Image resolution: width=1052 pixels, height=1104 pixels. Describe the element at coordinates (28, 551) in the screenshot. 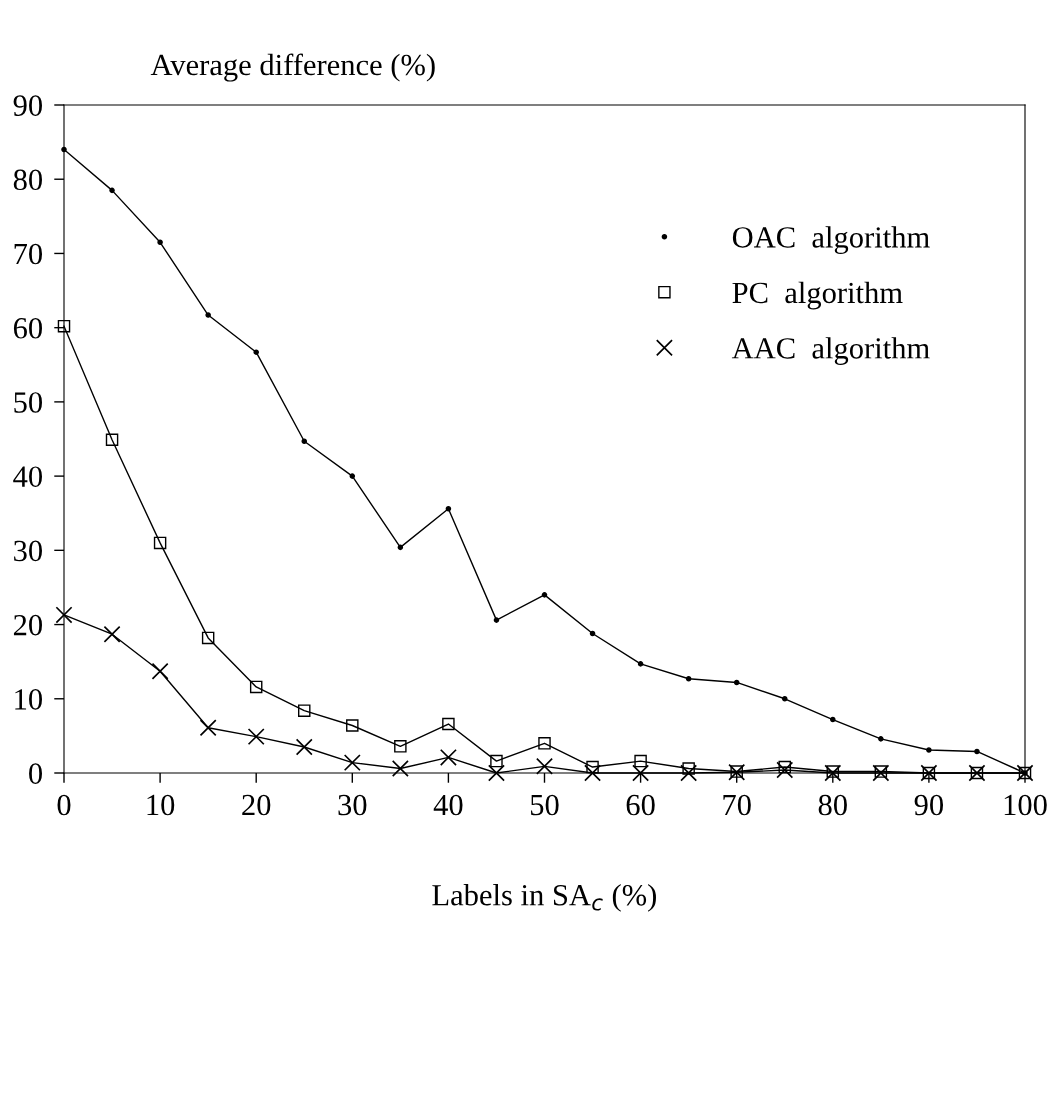

I see `y-tick-label: 30` at that location.